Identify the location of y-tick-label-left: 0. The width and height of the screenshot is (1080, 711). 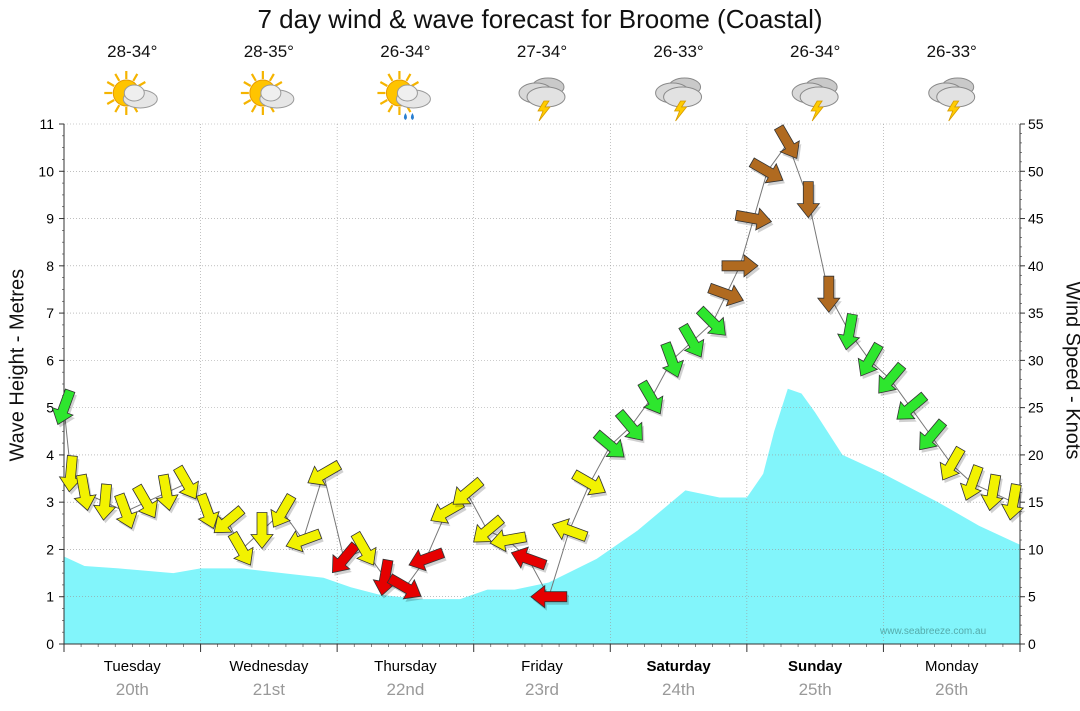
(50, 644).